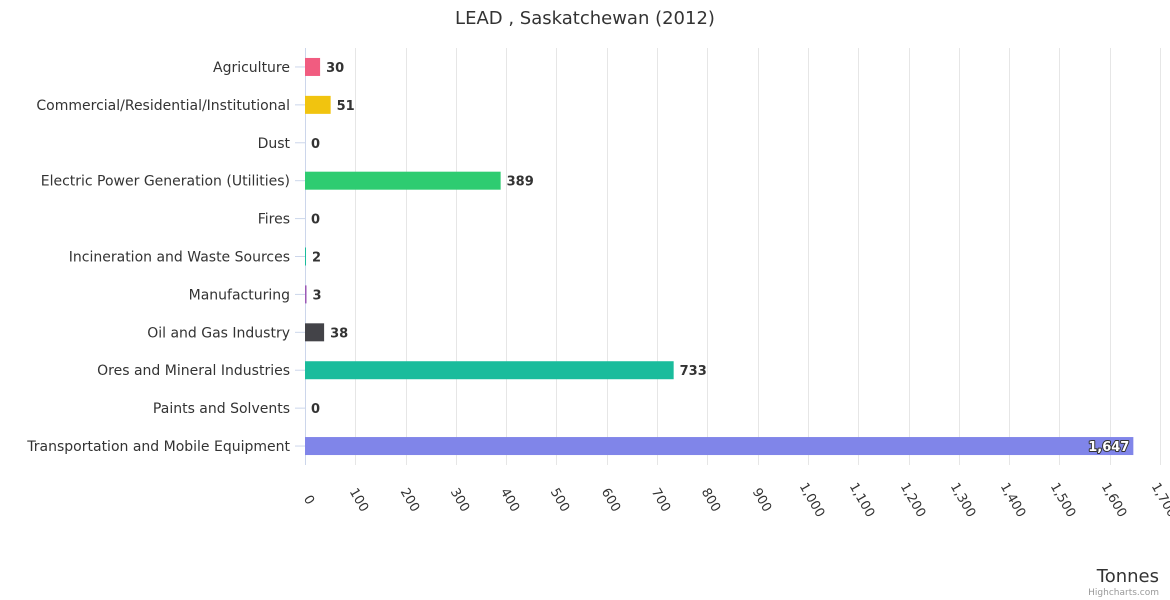 The height and width of the screenshot is (600, 1170). What do you see at coordinates (812, 500) in the screenshot?
I see `x-tick-label: 1,000` at bounding box center [812, 500].